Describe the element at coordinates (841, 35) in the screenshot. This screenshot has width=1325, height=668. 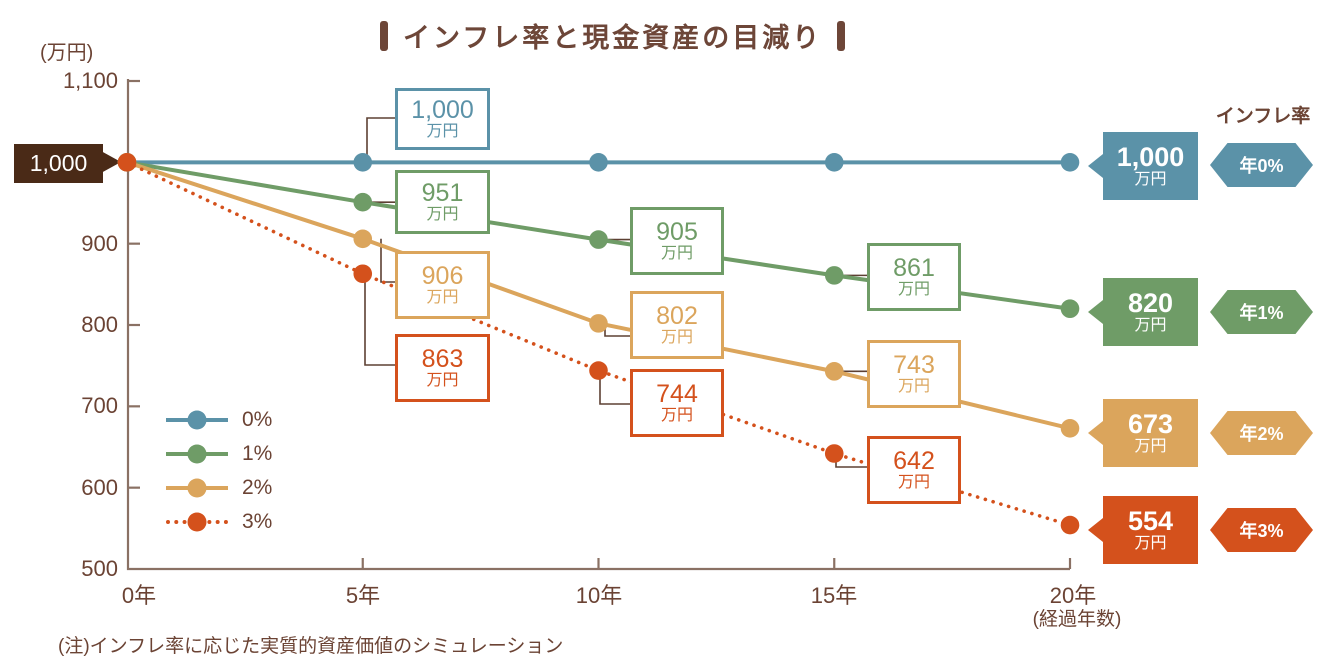
I see `title-accent-bar-right` at that location.